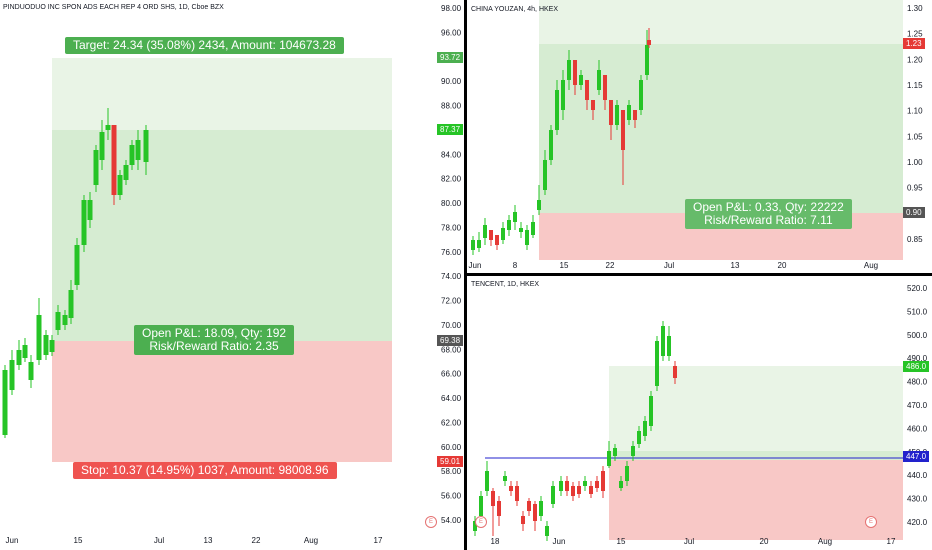 Image resolution: width=932 pixels, height=550 pixels. I want to click on pnl-line2: Risk/Reward Ratio: 7.11, so click(768, 220).